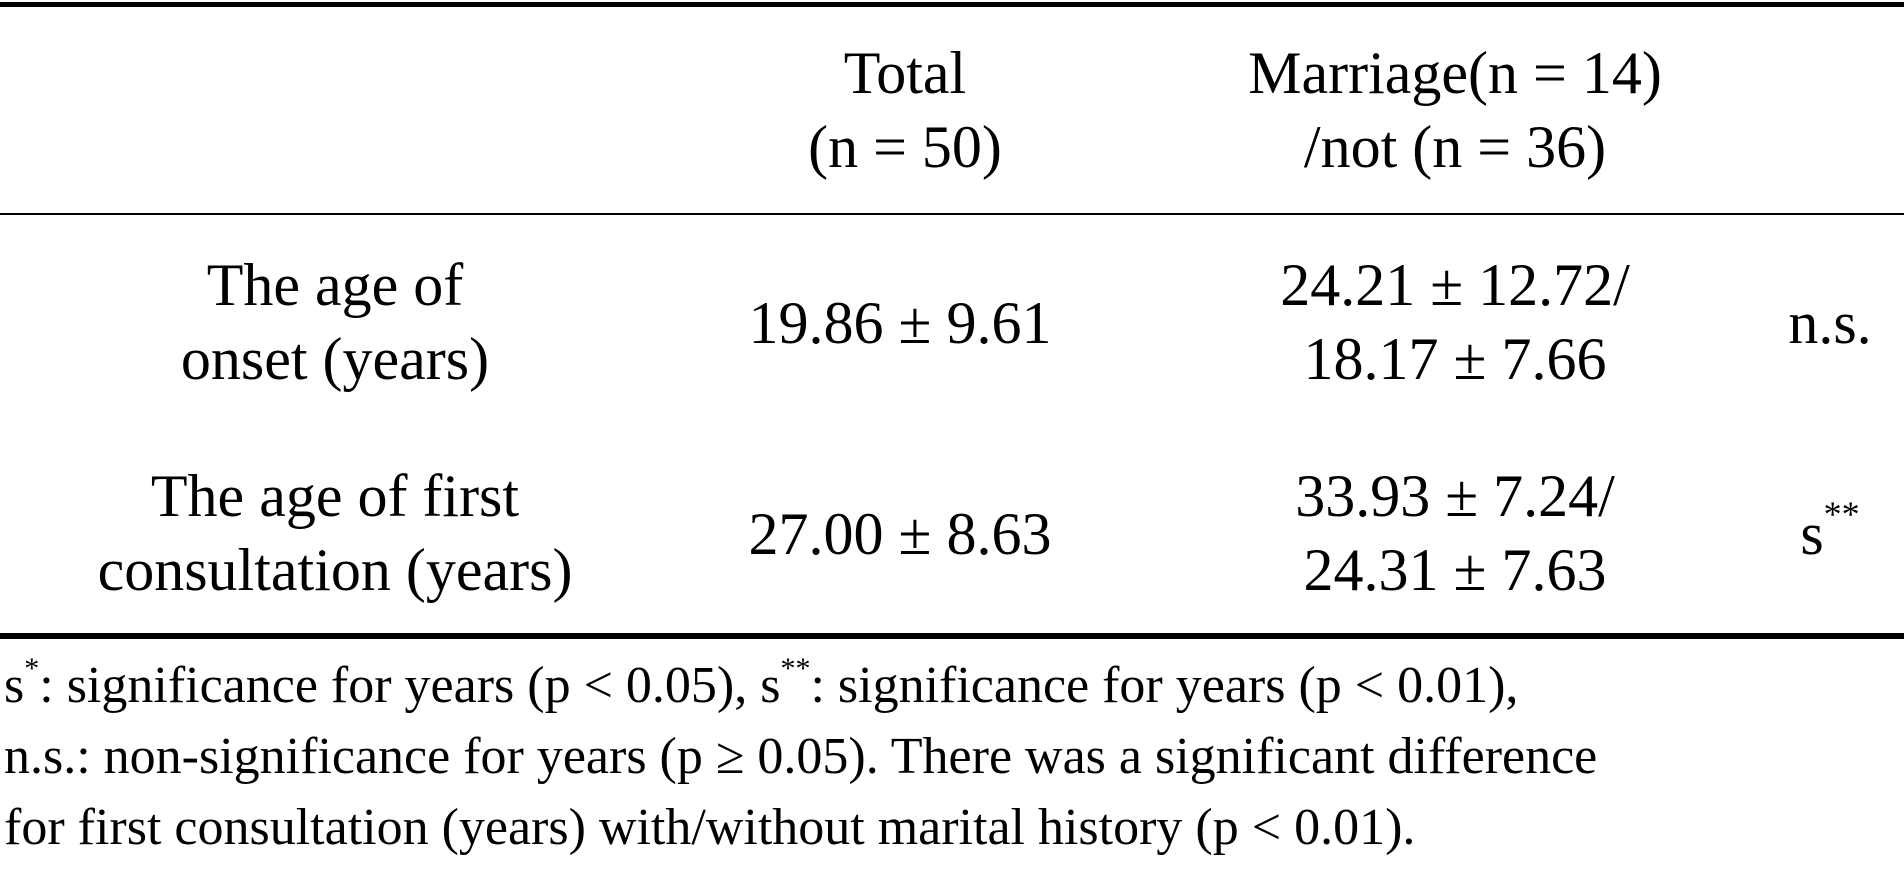 The image size is (1904, 886). What do you see at coordinates (905, 73) in the screenshot?
I see `header-total-line1: Total` at bounding box center [905, 73].